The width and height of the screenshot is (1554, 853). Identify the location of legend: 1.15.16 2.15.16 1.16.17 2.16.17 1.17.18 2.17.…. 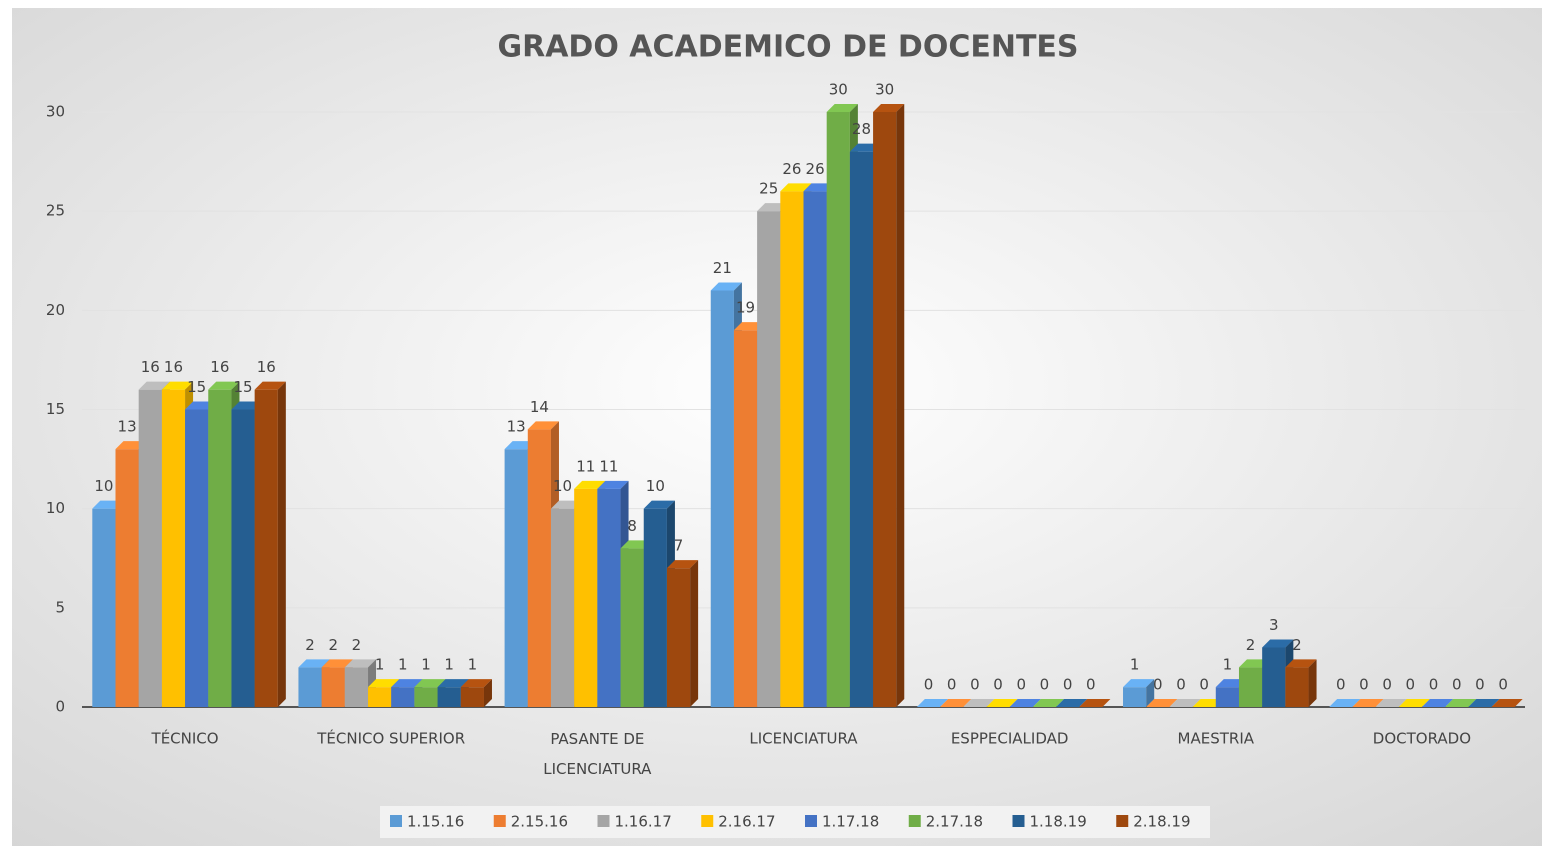
(795, 822).